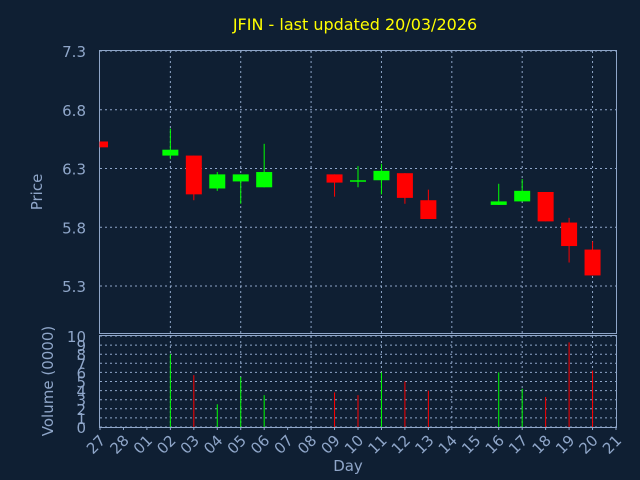 The width and height of the screenshot is (640, 480). Describe the element at coordinates (471, 444) in the screenshot. I see `day-tick-label: 15` at that location.